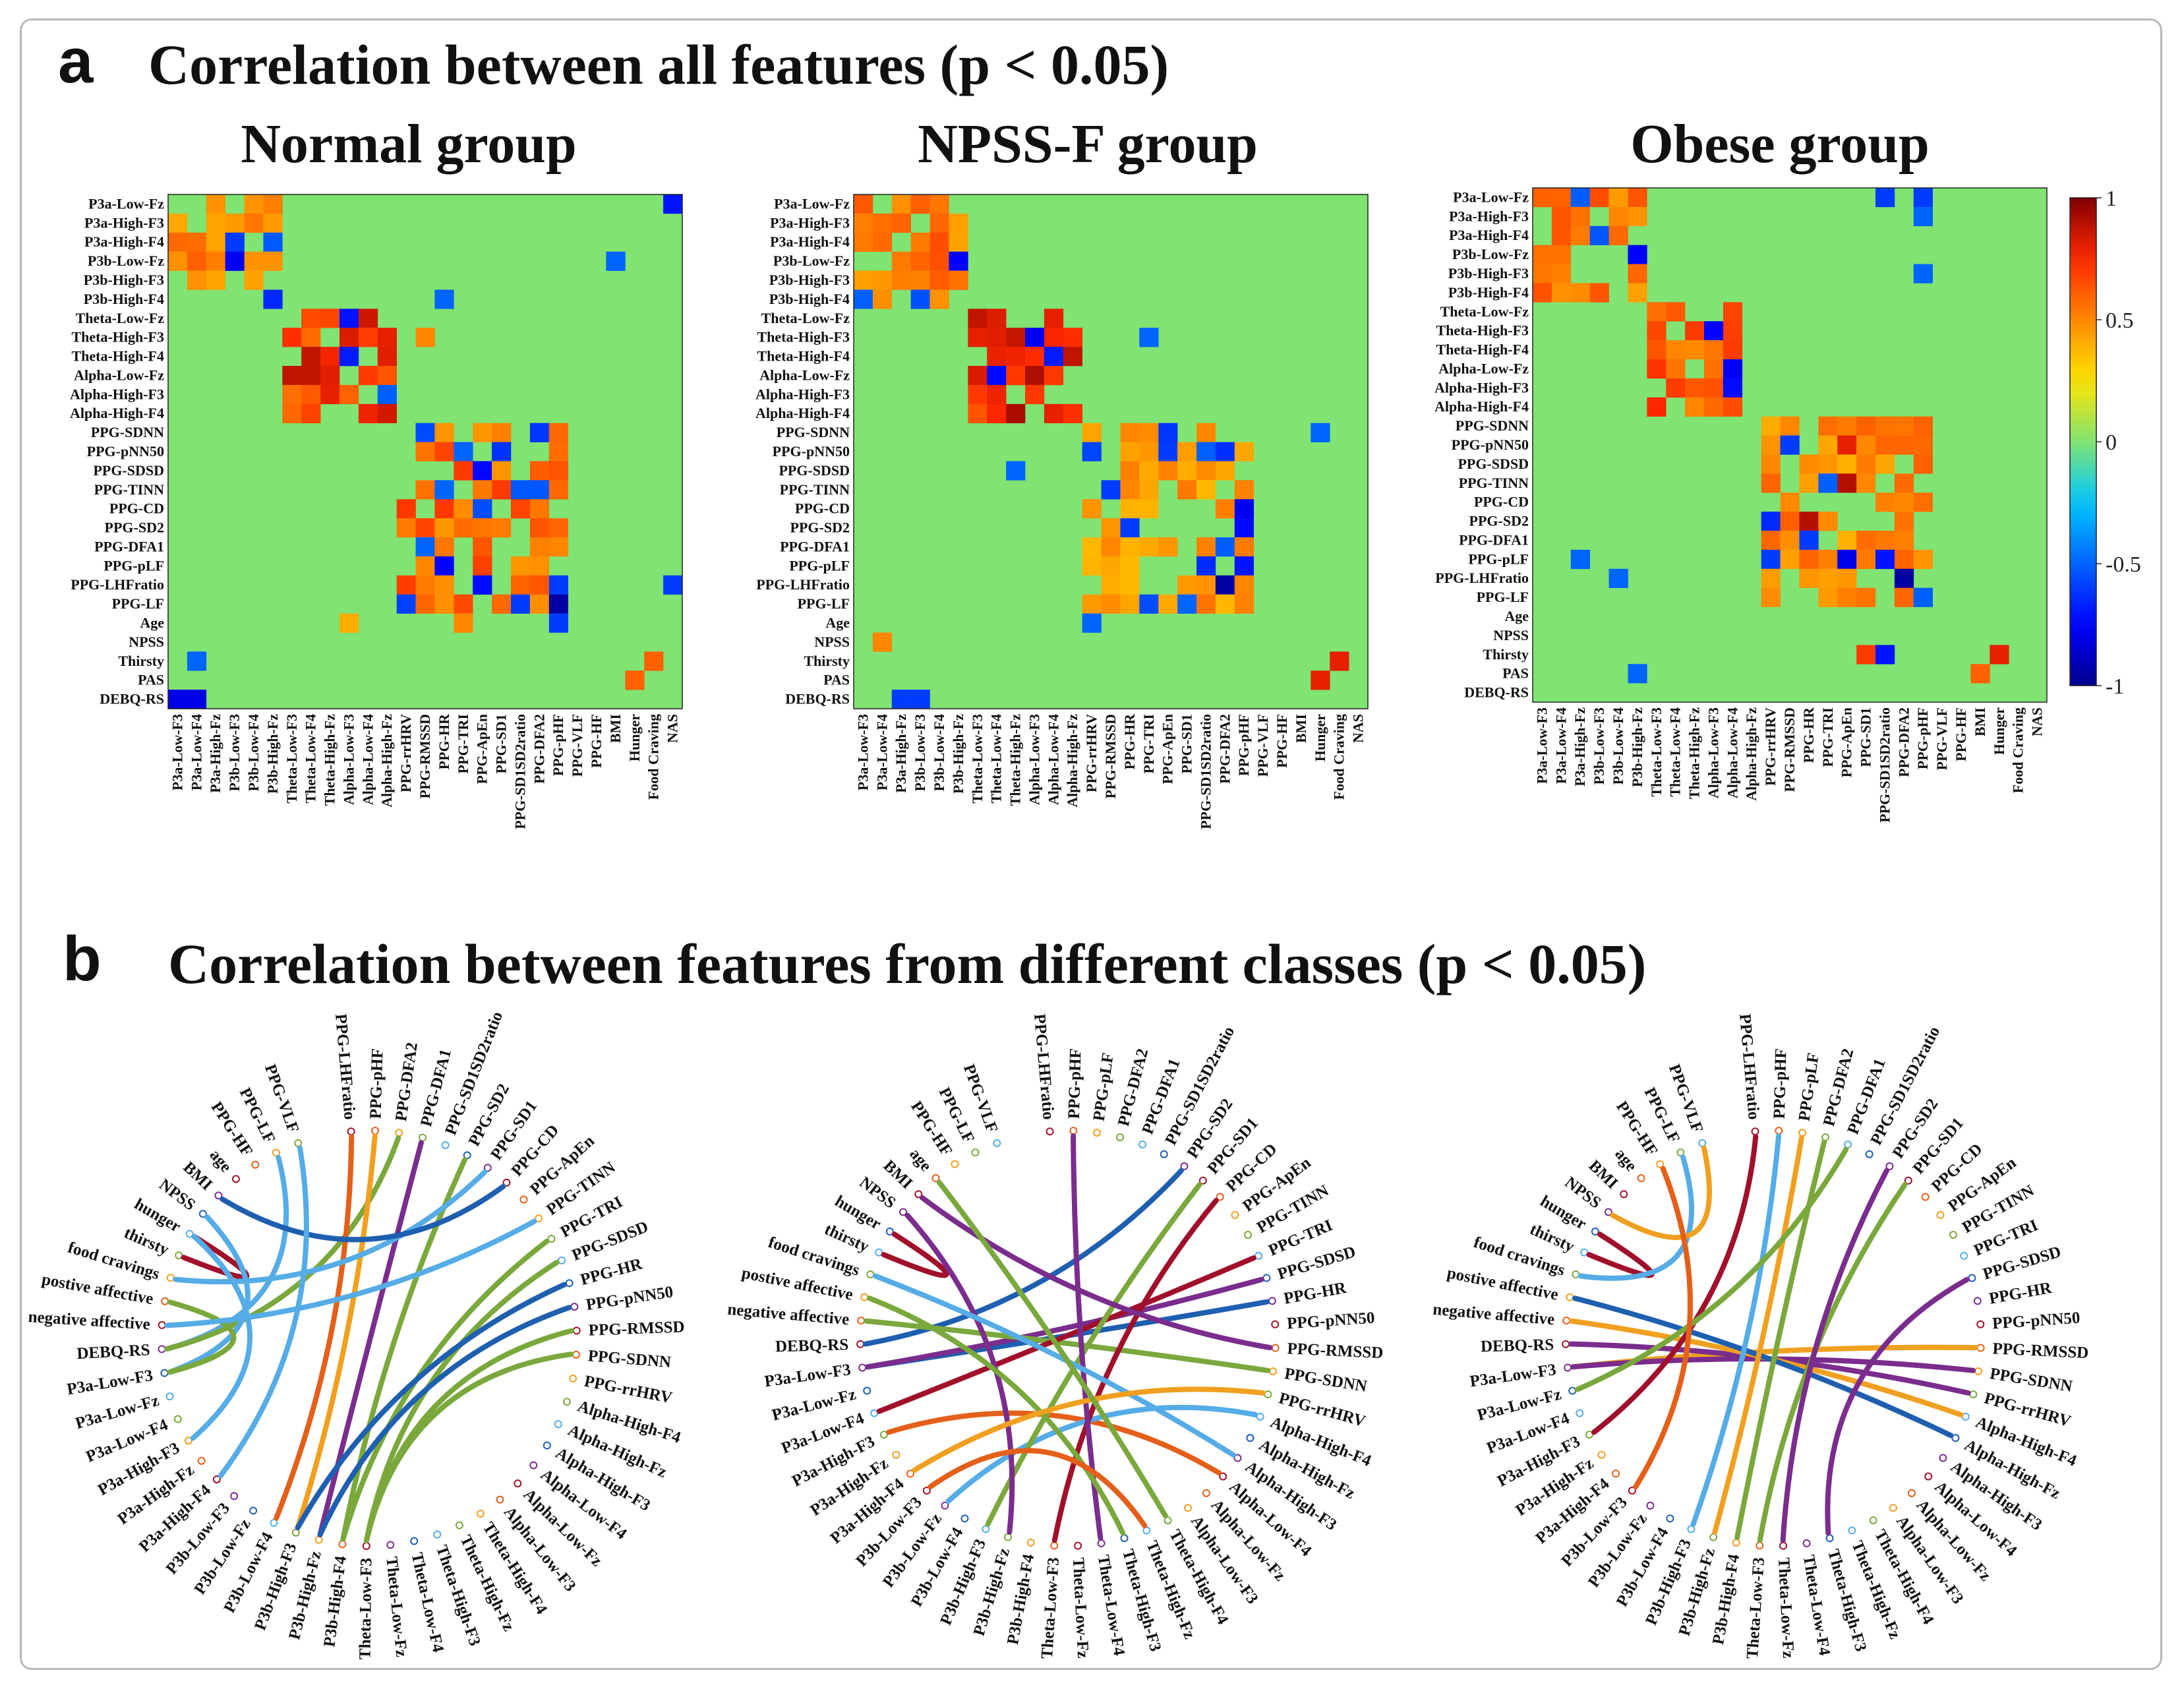 The image size is (2184, 1693). What do you see at coordinates (815, 546) in the screenshot?
I see `row-tick-label: PPG-DFA1` at bounding box center [815, 546].